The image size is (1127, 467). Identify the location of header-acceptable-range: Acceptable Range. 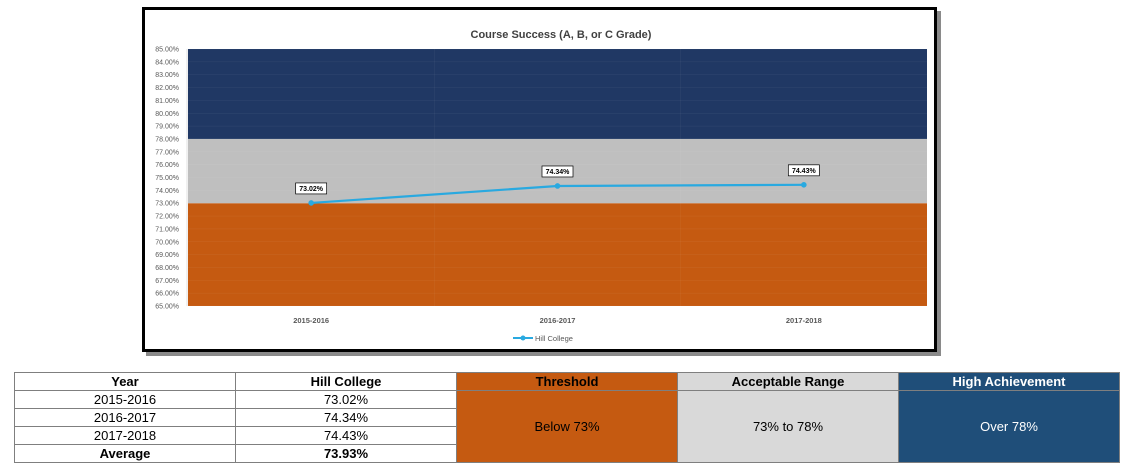
(788, 381).